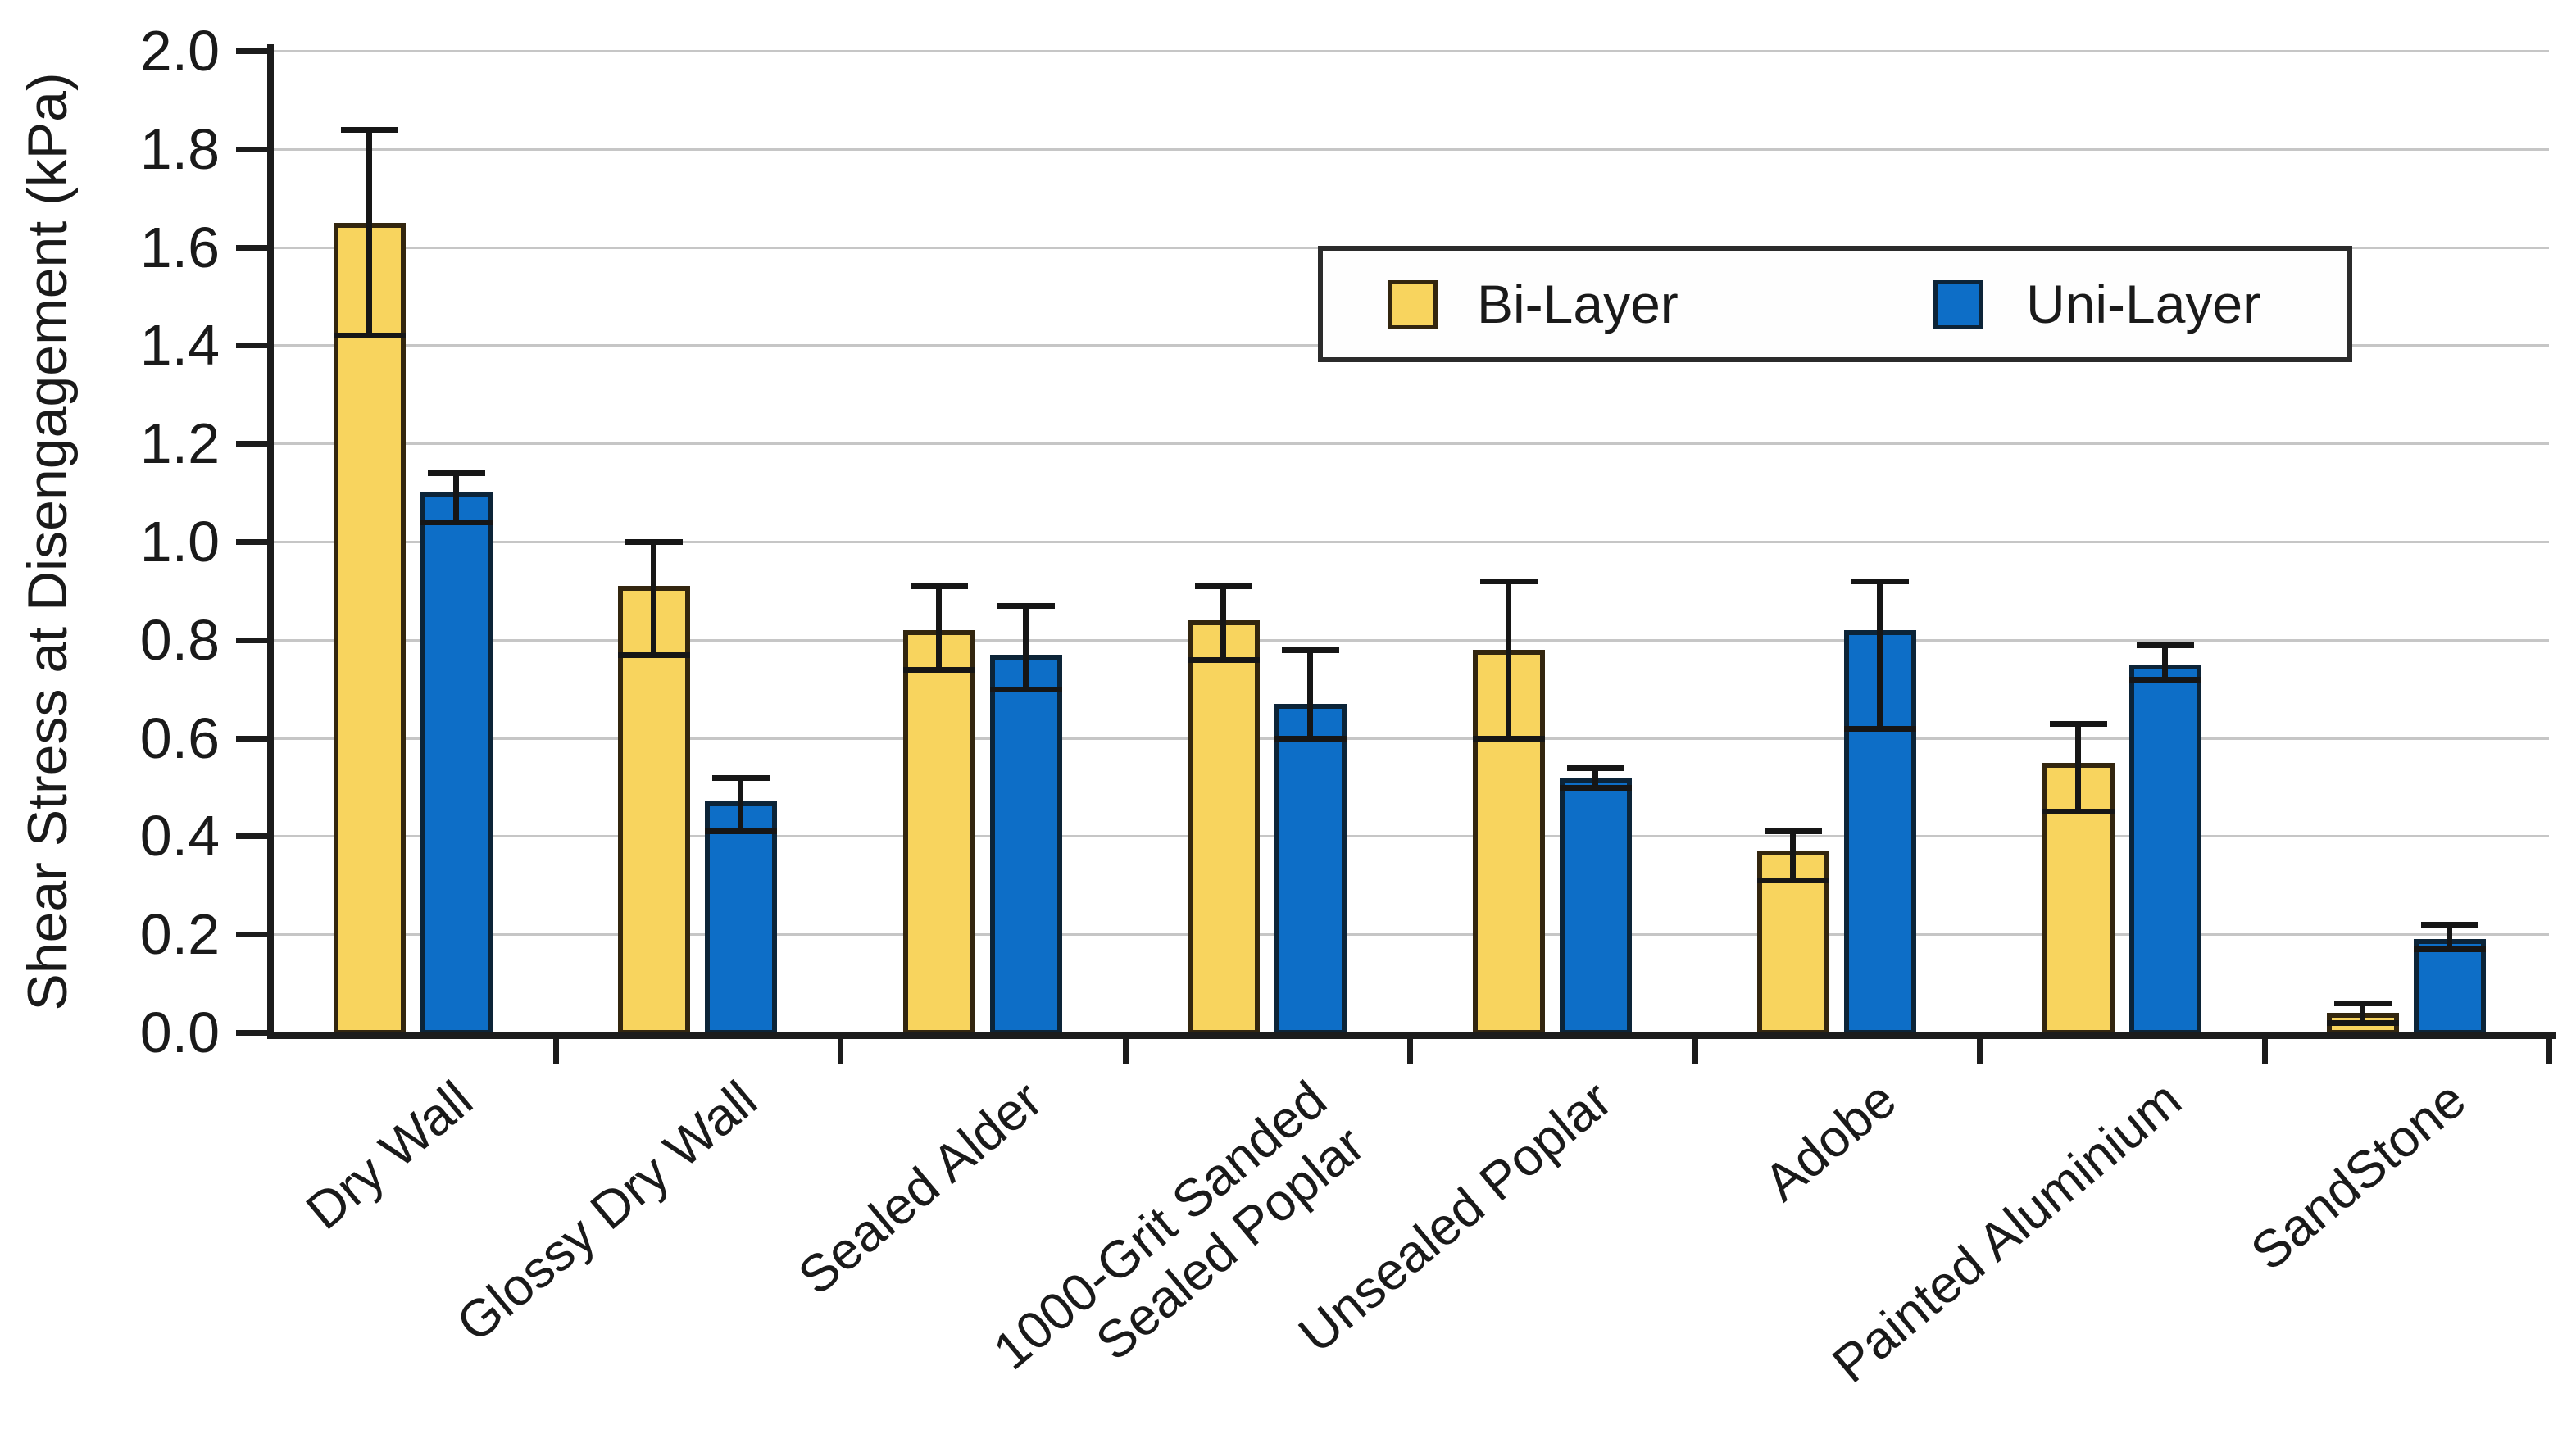 The height and width of the screenshot is (1452, 2576). Describe the element at coordinates (253, 738) in the screenshot. I see `y-tick-0.6` at that location.